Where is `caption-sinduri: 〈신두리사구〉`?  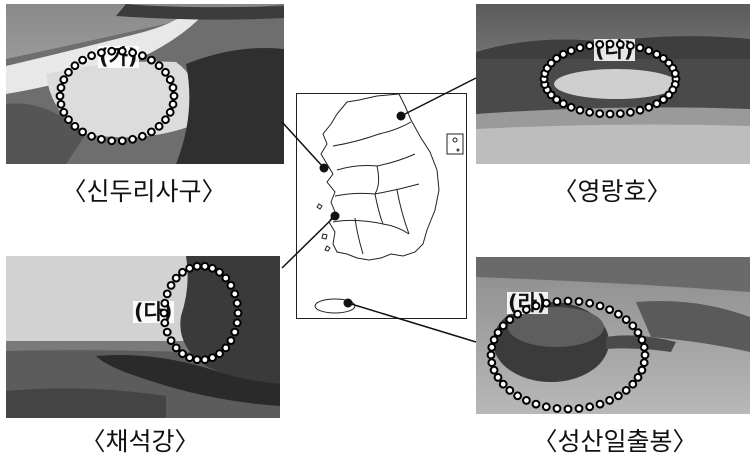 caption-sinduri: 〈신두리사구〉 is located at coordinates (144, 191).